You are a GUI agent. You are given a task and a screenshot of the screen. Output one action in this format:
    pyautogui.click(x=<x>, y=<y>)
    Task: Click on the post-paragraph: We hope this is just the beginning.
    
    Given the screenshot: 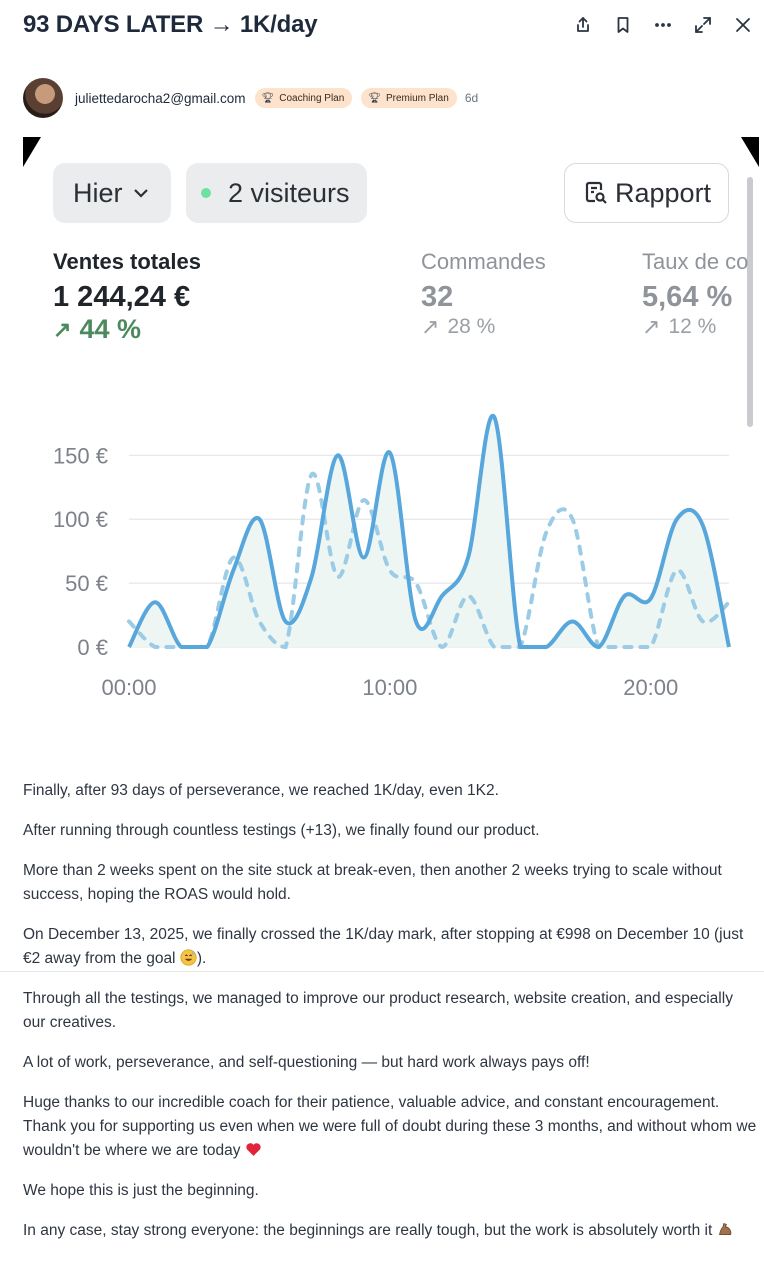 What is the action you would take?
    pyautogui.click(x=141, y=1190)
    